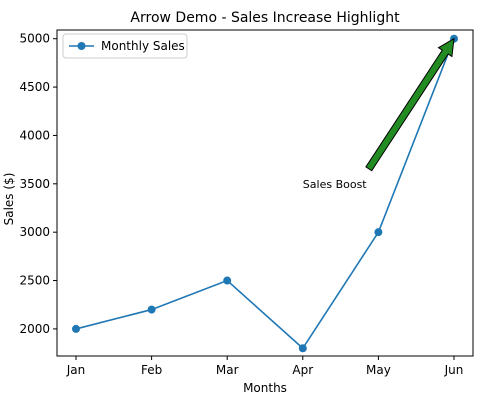  What do you see at coordinates (34, 87) in the screenshot?
I see `y-tick-label: 4500` at bounding box center [34, 87].